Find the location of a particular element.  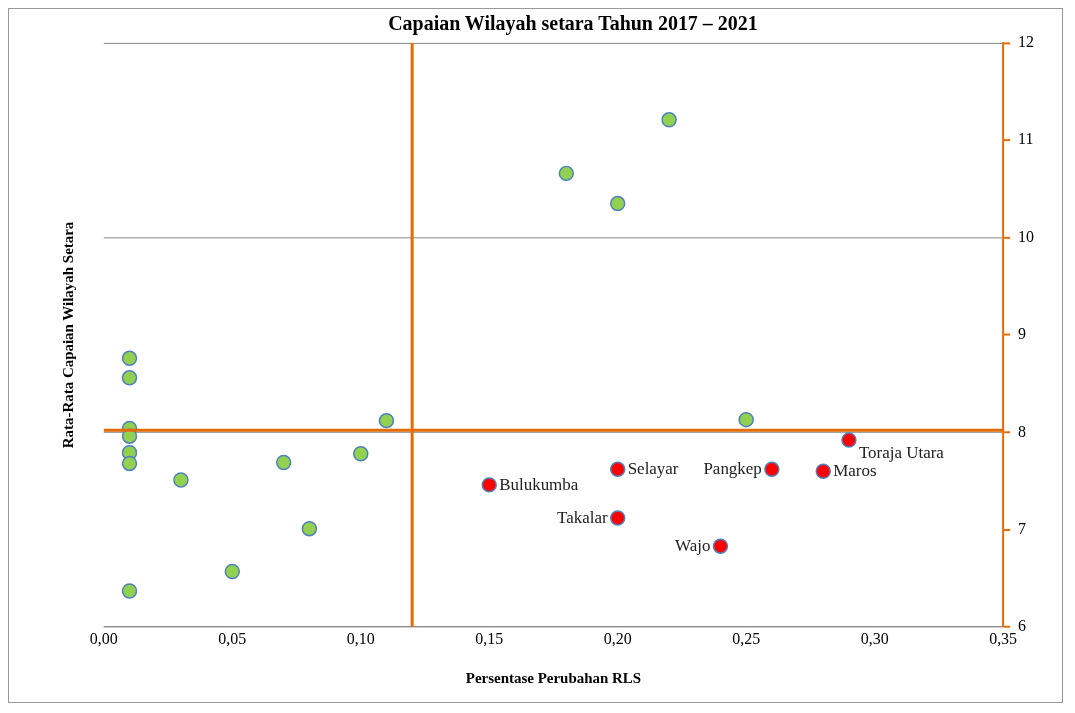

annotation: Toraja Utara is located at coordinates (901, 453).